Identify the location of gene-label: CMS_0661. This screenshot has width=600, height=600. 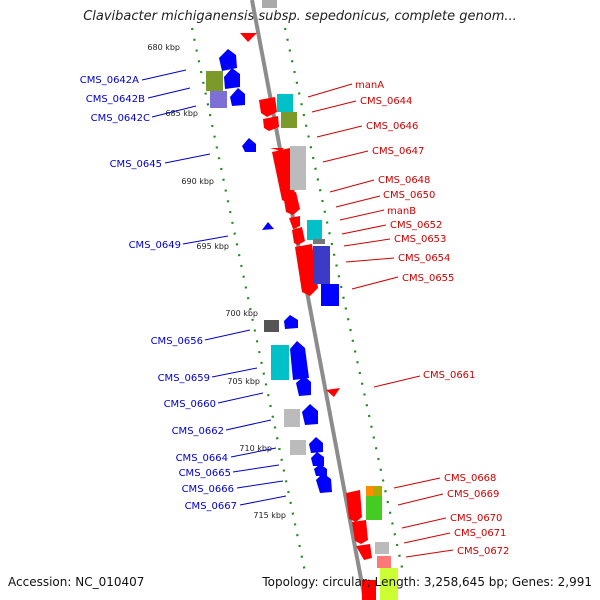
(449, 375).